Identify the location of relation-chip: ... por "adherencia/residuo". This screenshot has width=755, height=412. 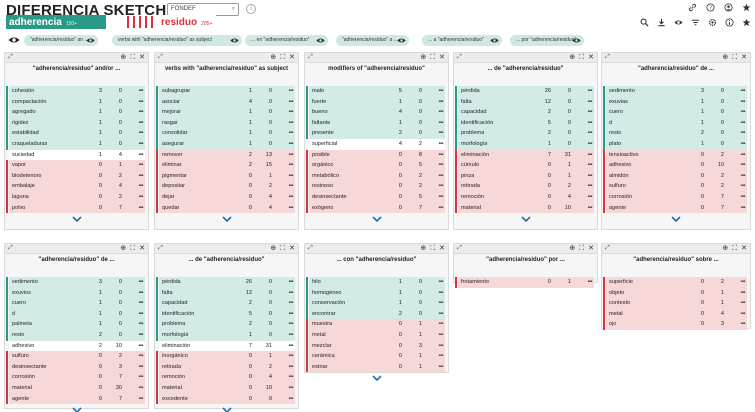
(547, 40).